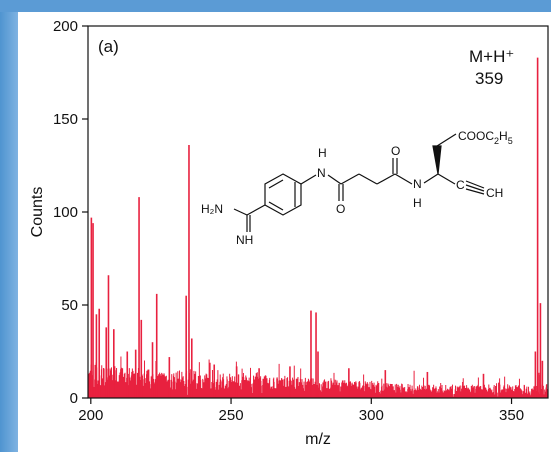 The image size is (551, 452). What do you see at coordinates (446, 140) in the screenshot?
I see `bond-ester` at bounding box center [446, 140].